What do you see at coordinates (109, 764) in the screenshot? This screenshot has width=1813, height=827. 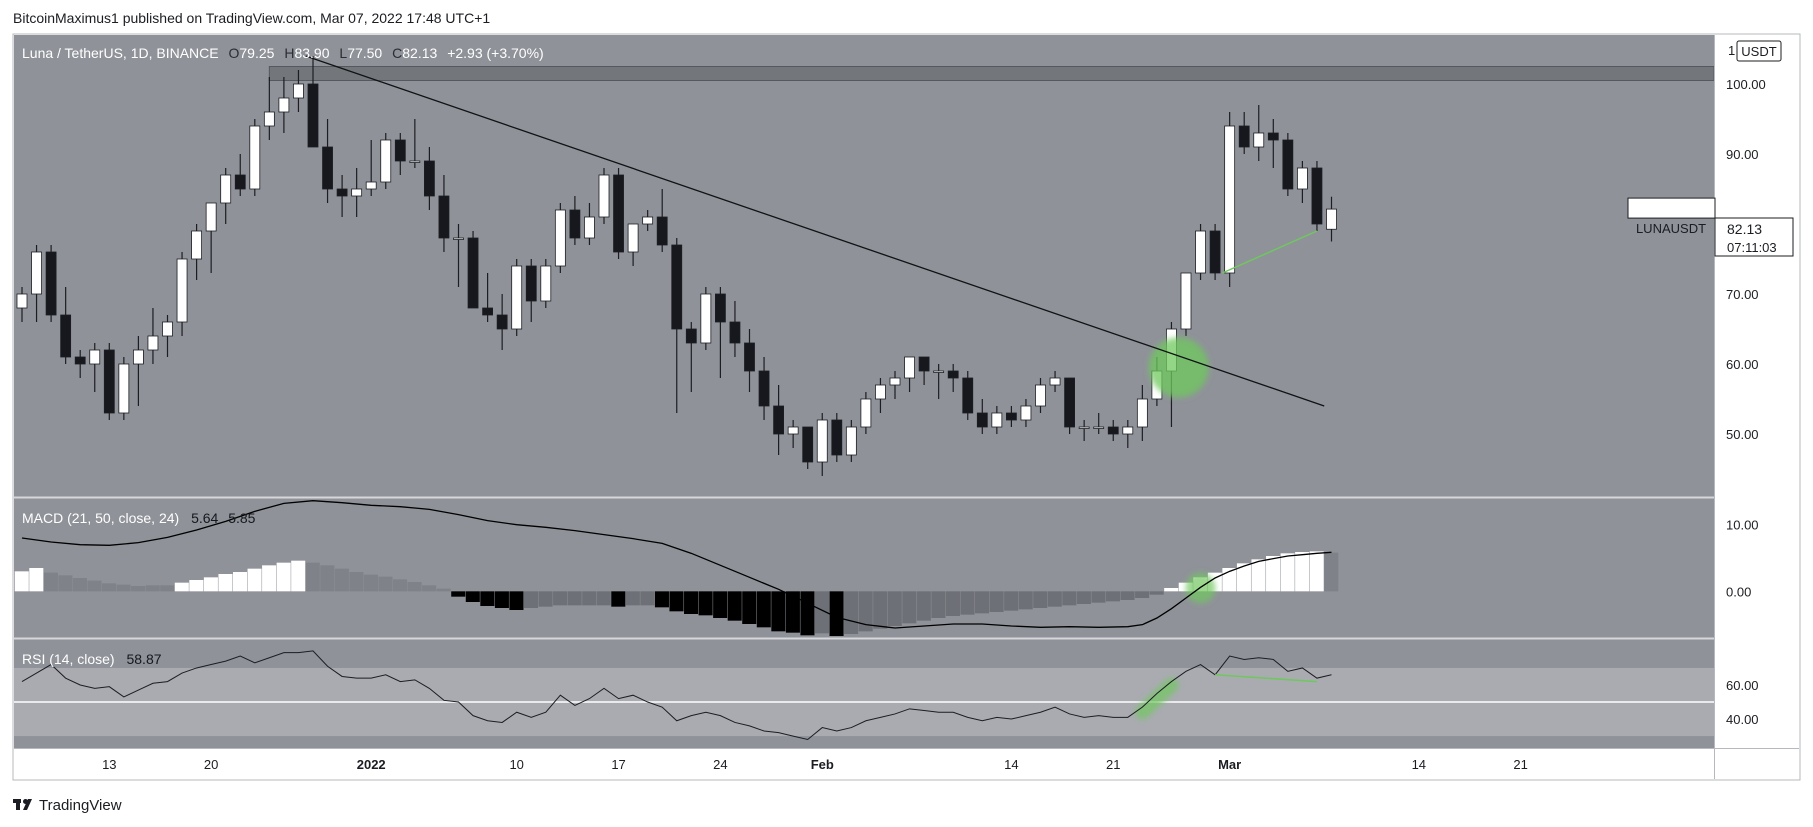 I see `time-tick-label: 13` at bounding box center [109, 764].